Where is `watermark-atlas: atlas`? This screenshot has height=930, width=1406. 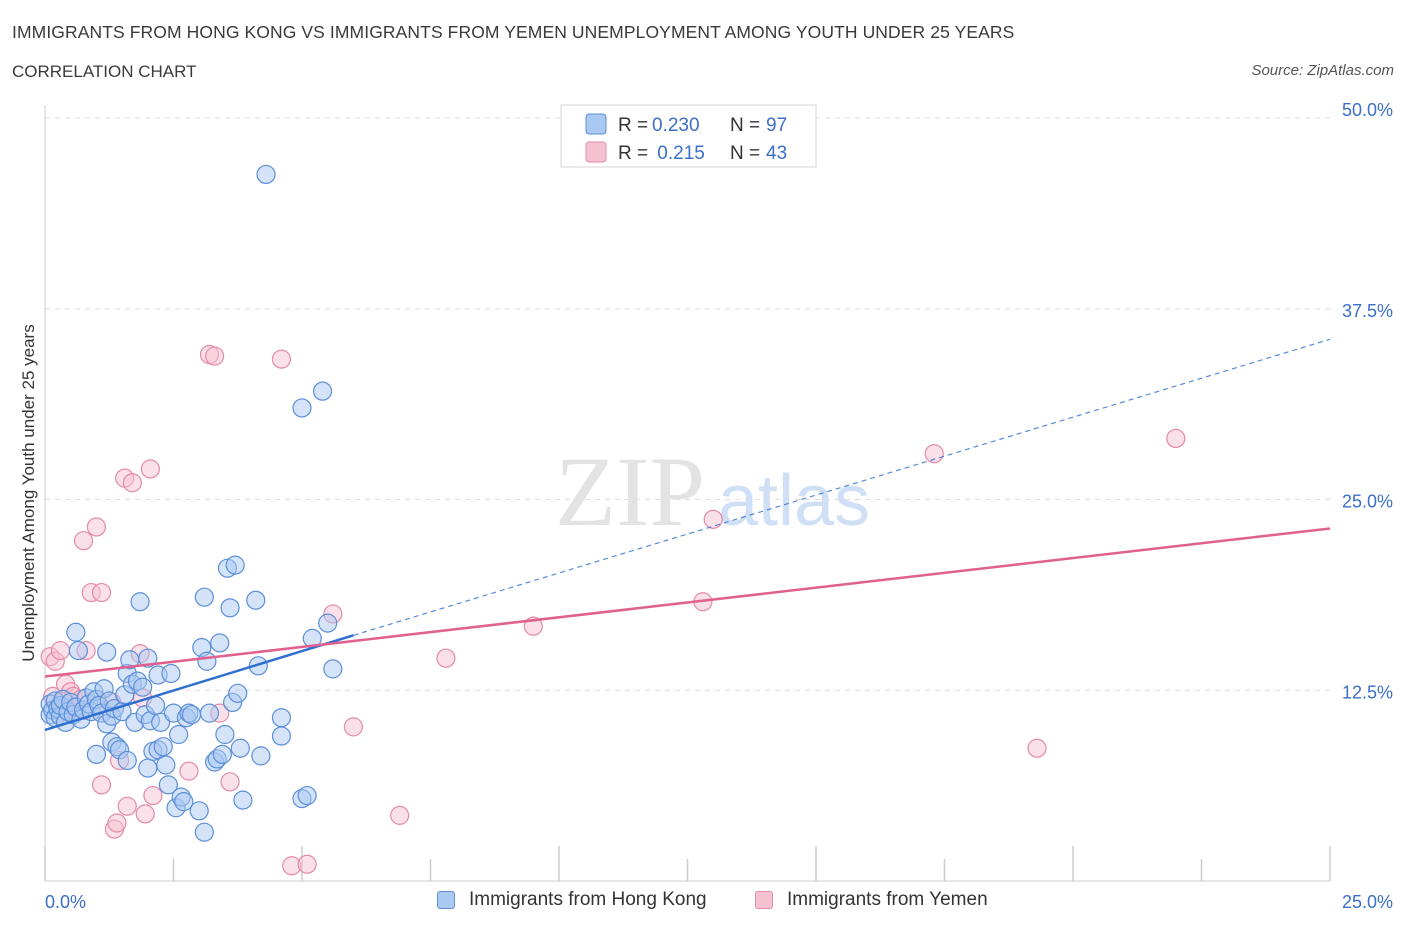 watermark-atlas: atlas is located at coordinates (794, 501).